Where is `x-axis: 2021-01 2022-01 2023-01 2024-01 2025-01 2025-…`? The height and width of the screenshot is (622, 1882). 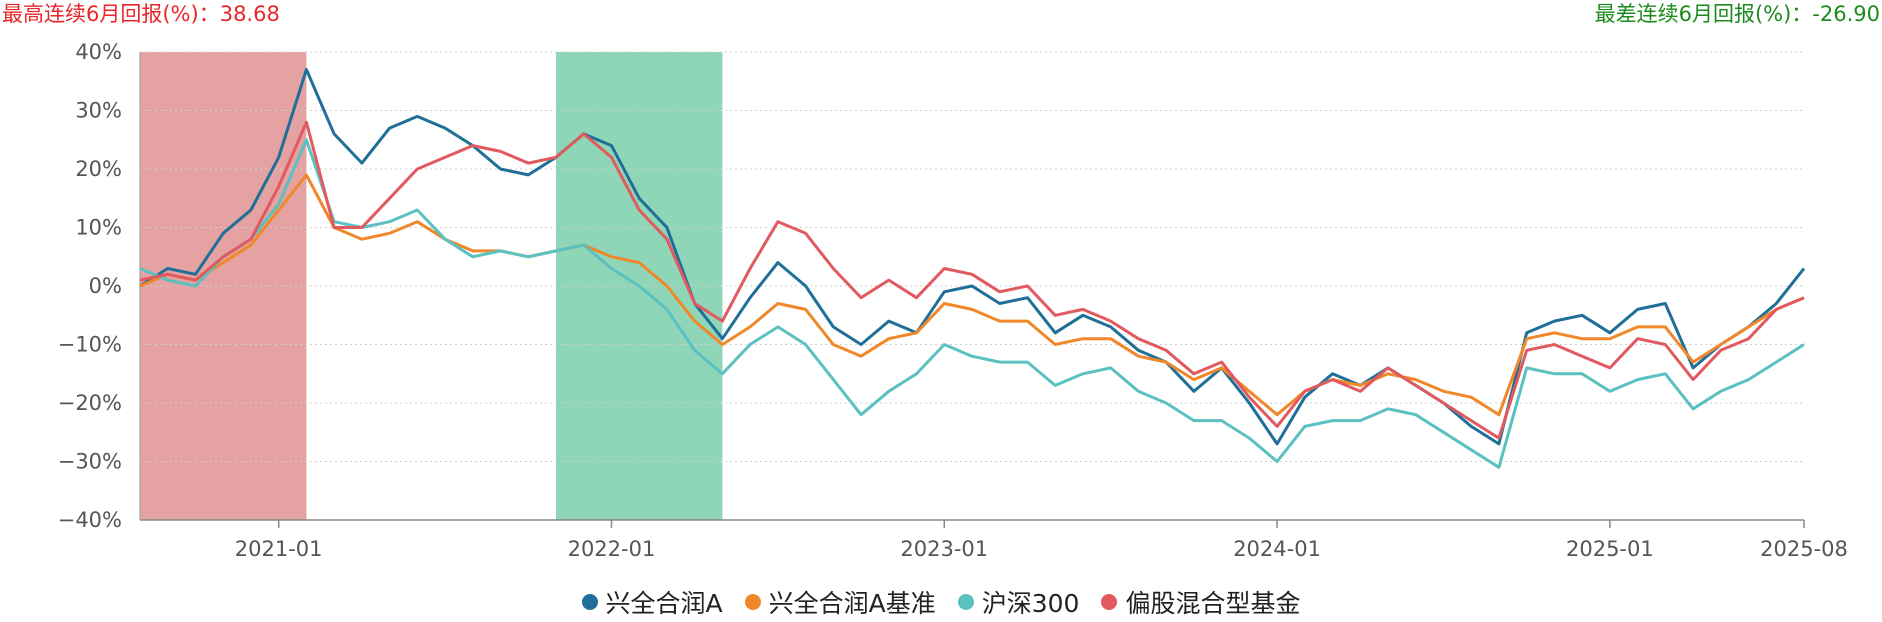 x-axis: 2021-01 2022-01 2023-01 2024-01 2025-01 2025-… is located at coordinates (994, 540).